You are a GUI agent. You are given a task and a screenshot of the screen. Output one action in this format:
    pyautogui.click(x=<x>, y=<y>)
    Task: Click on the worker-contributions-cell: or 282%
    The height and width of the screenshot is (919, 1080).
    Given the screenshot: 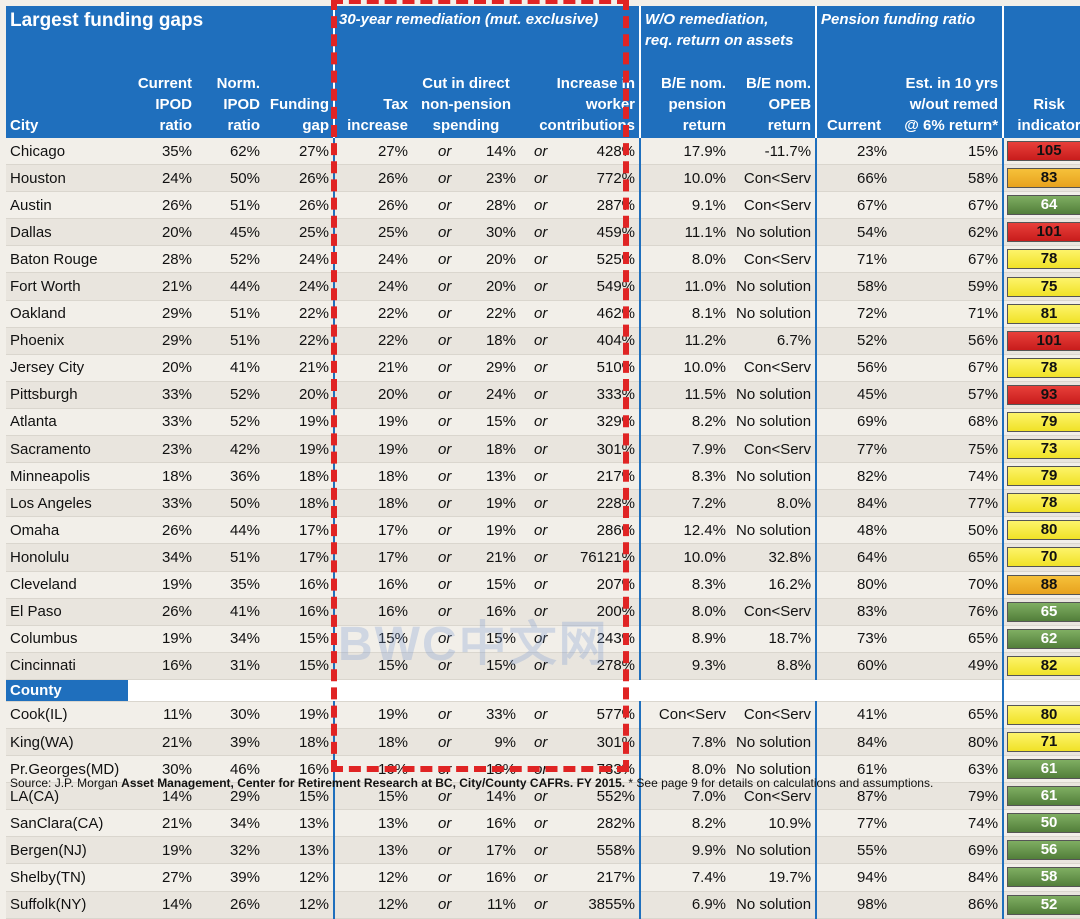 What is the action you would take?
    pyautogui.click(x=580, y=823)
    